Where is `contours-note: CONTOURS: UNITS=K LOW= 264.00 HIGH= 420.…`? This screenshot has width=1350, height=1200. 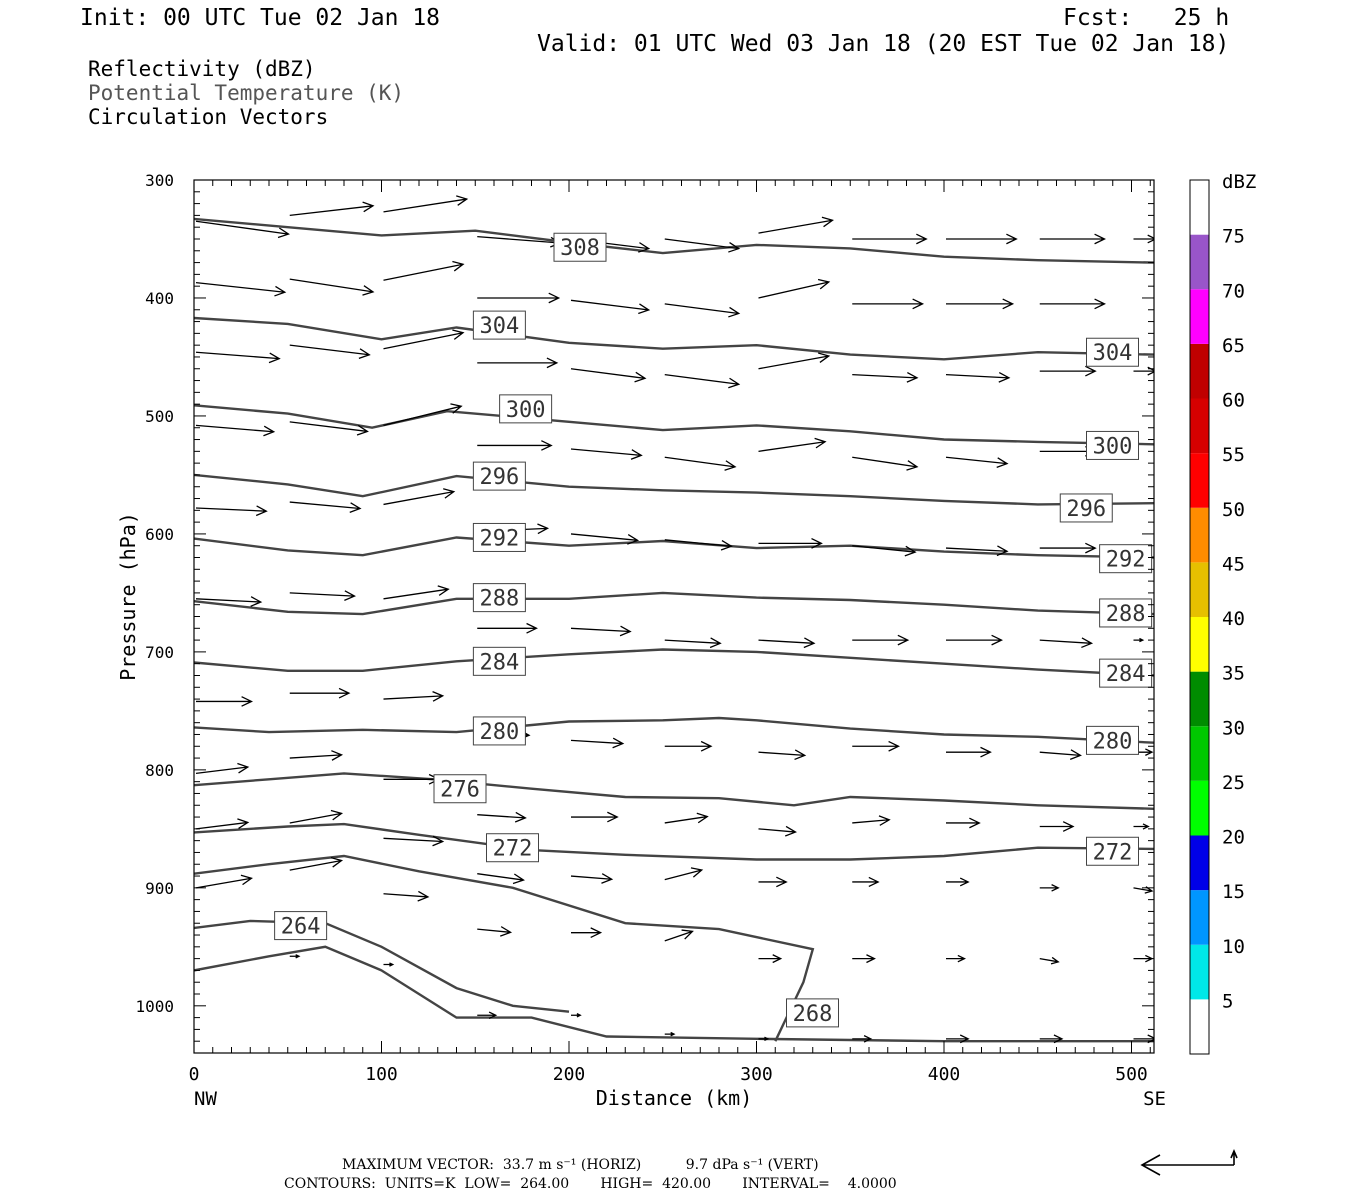 contours-note: CONTOURS: UNITS=K LOW= 264.00 HIGH= 420.… is located at coordinates (590, 1184).